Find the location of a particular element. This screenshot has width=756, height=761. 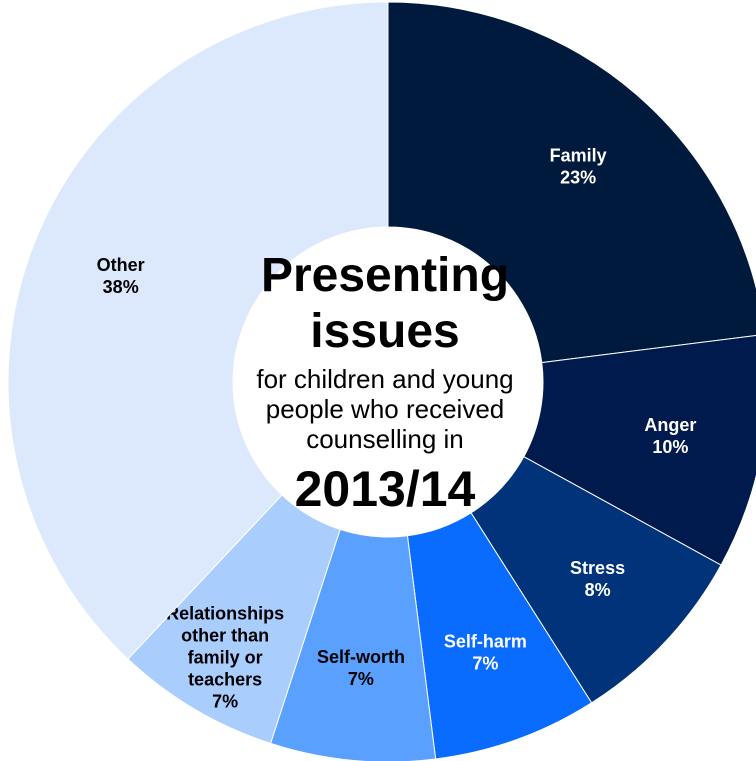

slice-label-self-harm: Self-harm 7% is located at coordinates (485, 653).